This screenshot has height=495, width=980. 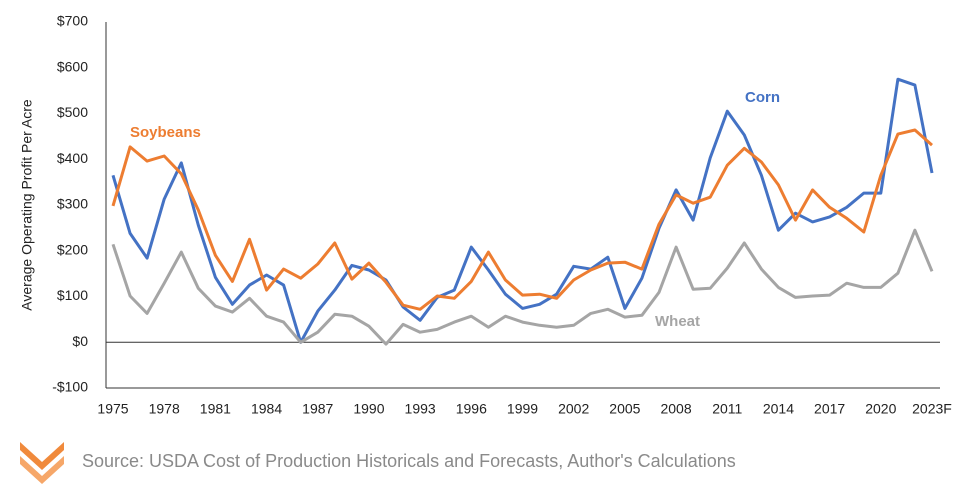 I want to click on x-tick-label: 1999, so click(x=522, y=409).